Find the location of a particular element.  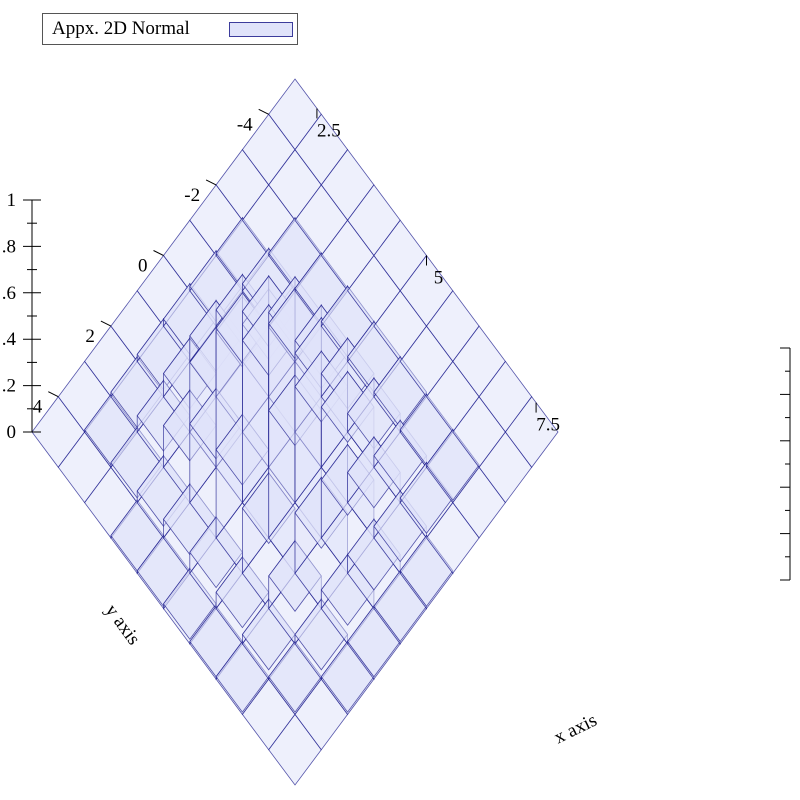

y-tick-label: -2 is located at coordinates (192, 195).